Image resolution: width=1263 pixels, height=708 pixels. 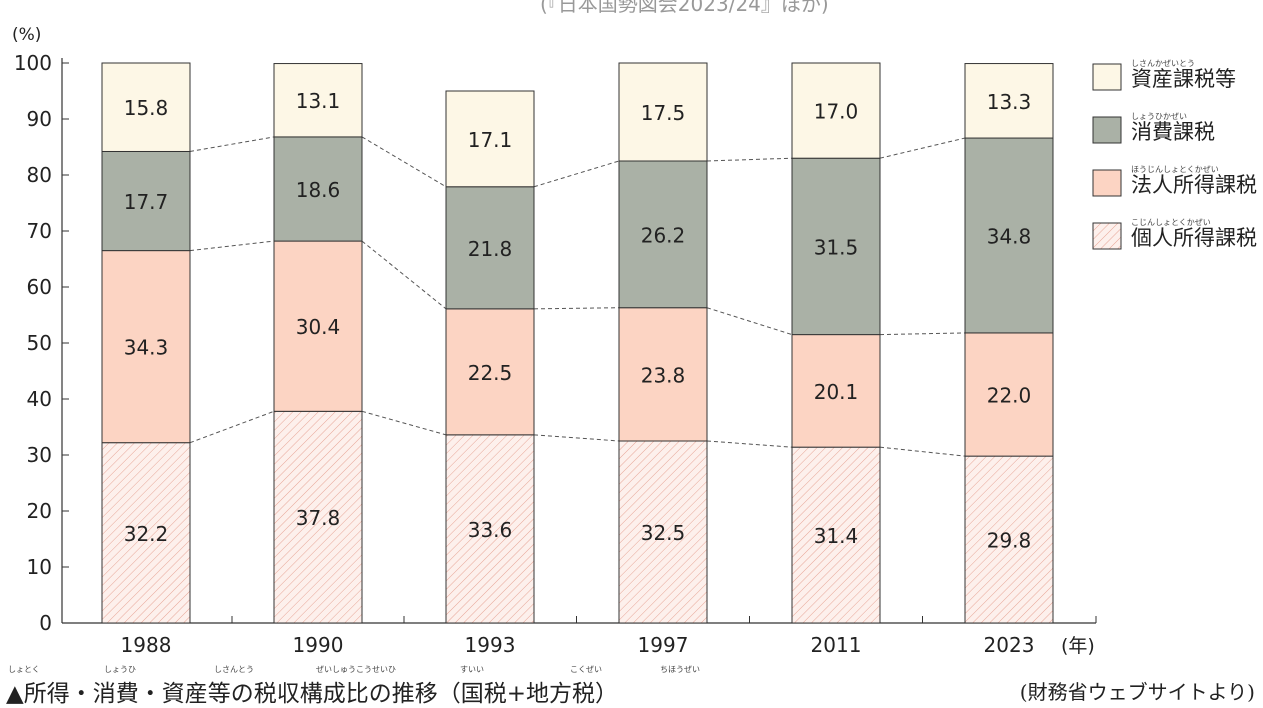 What do you see at coordinates (234, 669) in the screenshot?
I see `caption-ruby-text: しさんとう` at bounding box center [234, 669].